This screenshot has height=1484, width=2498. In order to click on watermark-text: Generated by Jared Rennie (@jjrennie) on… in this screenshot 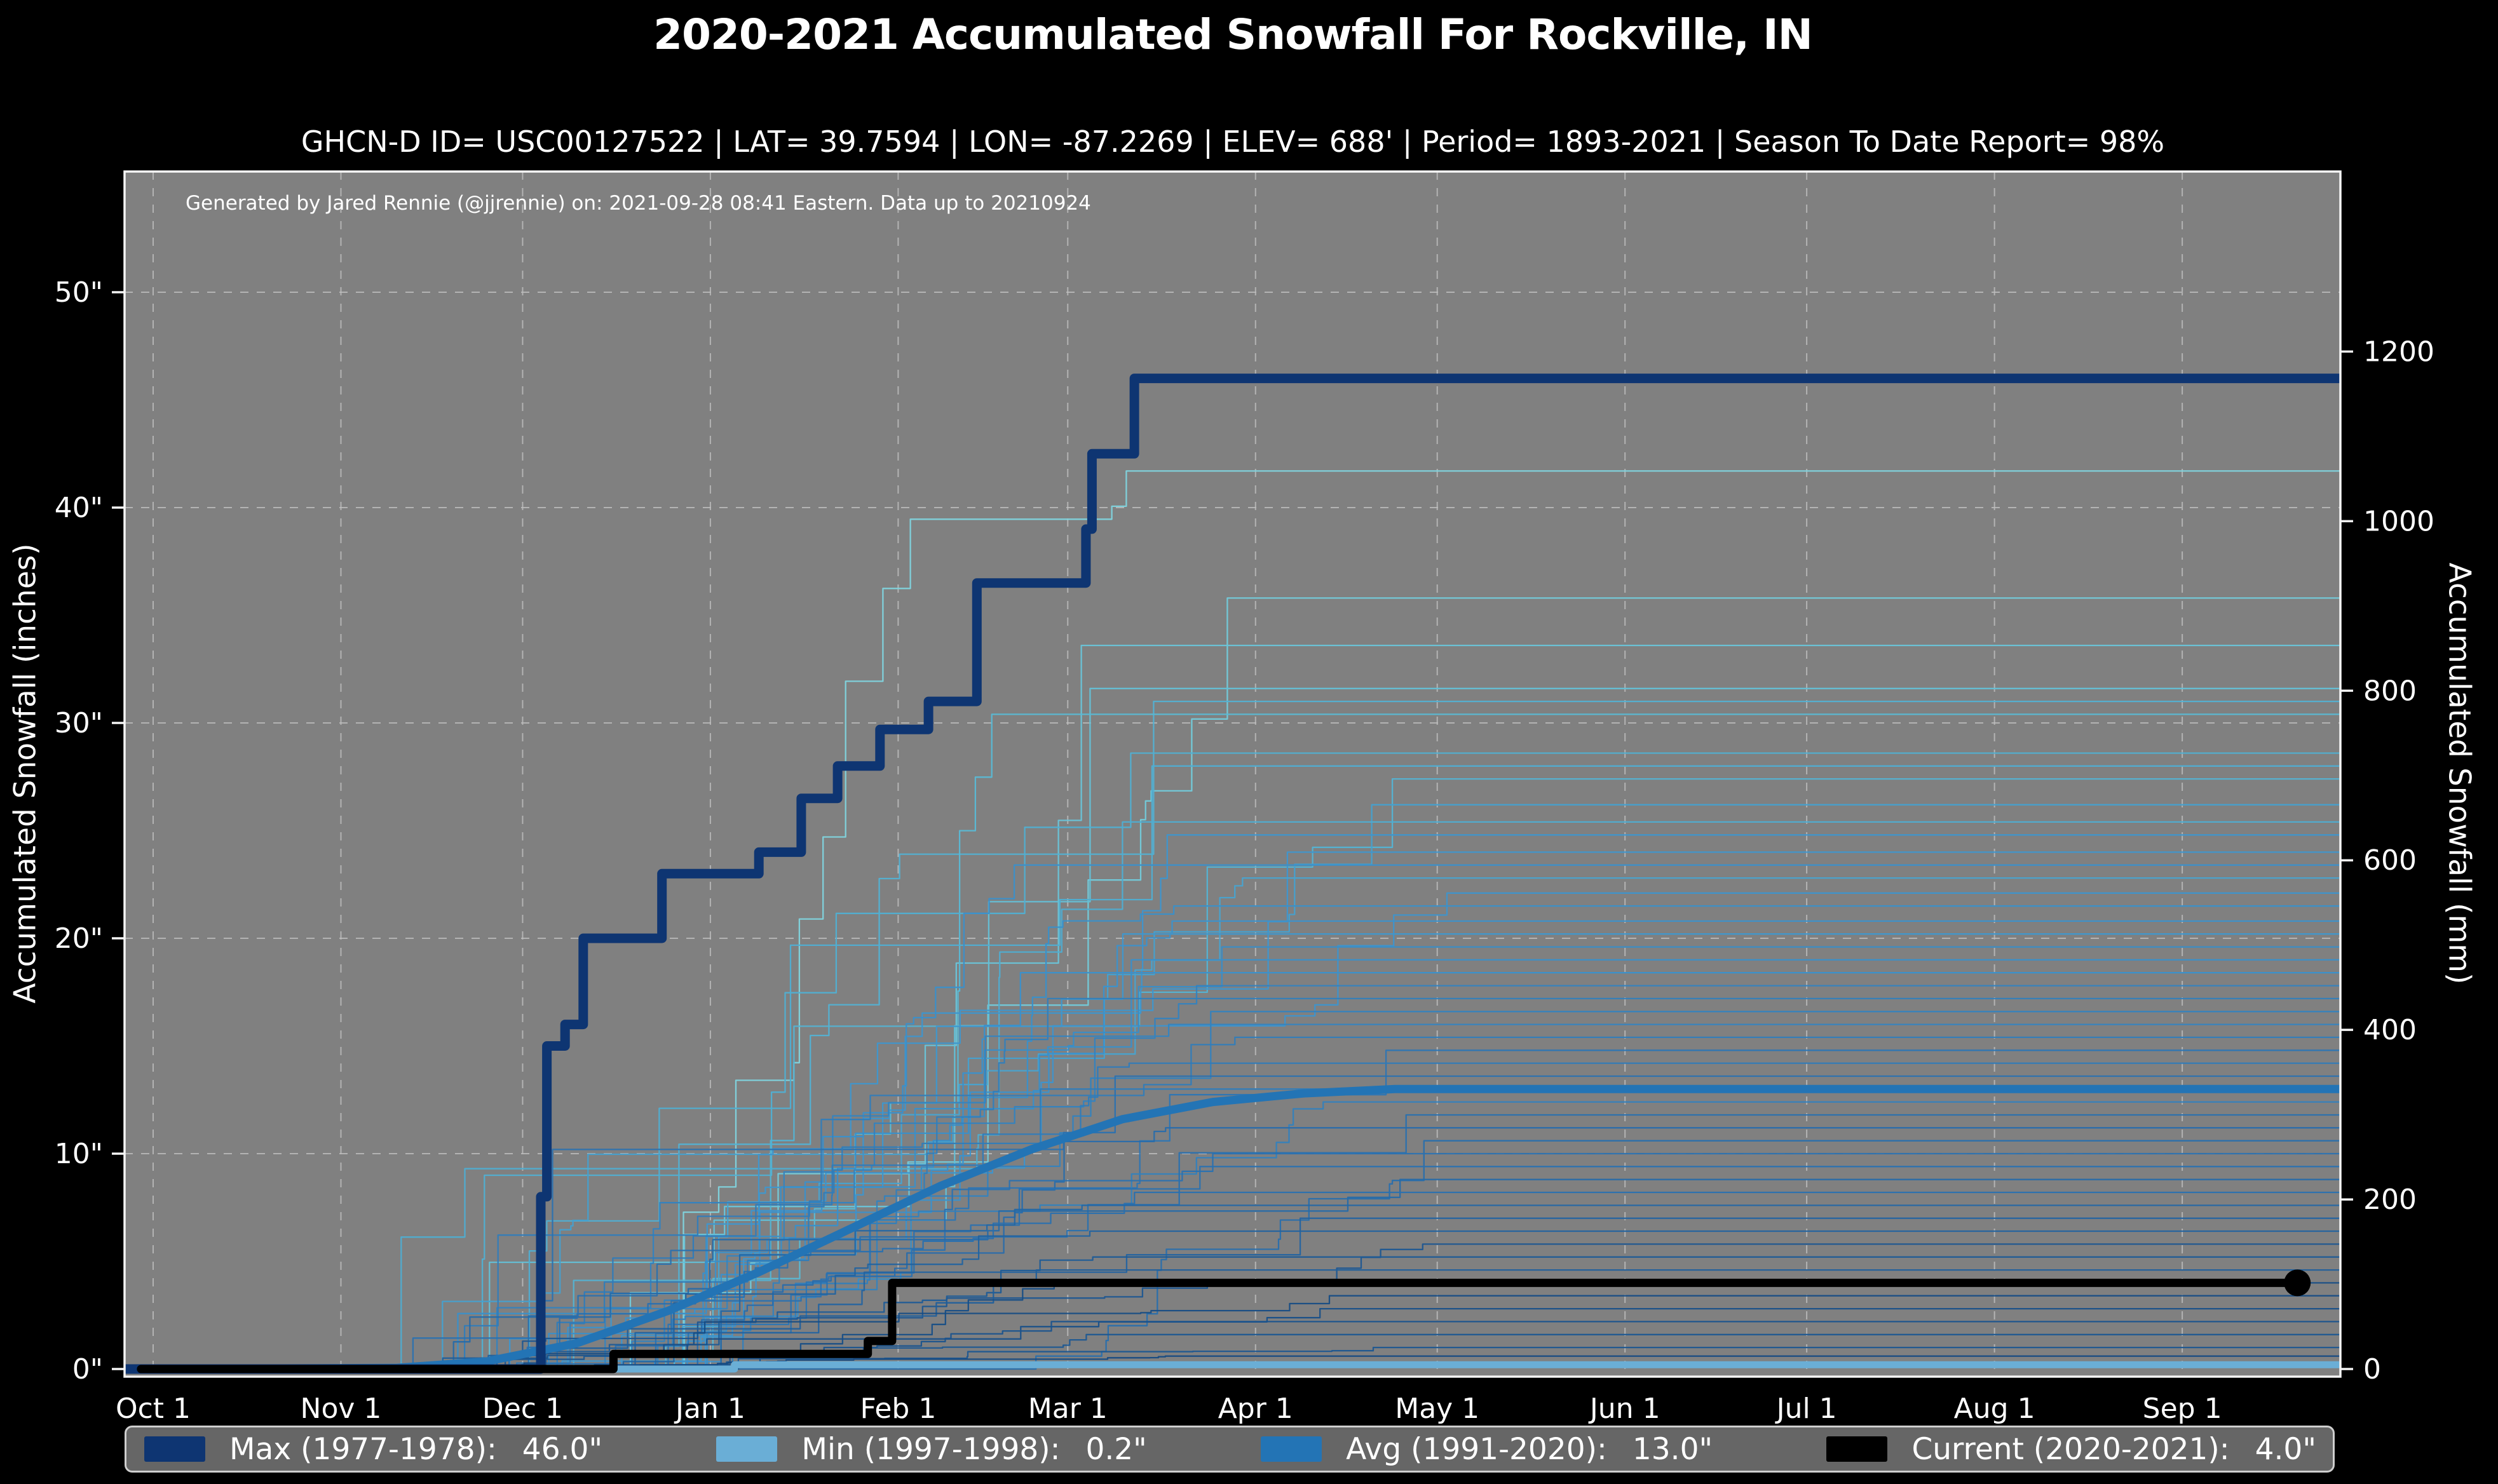, I will do `click(638, 203)`.